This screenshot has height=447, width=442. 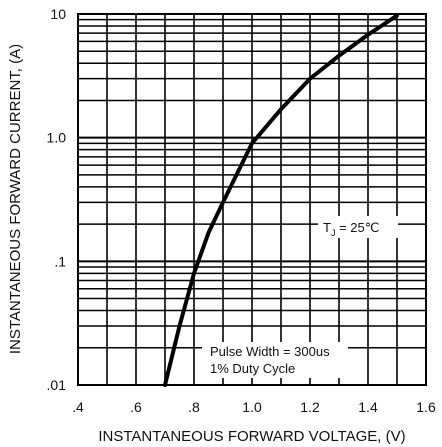 I want to click on x-axis-title: INSTANTANEOUS FORWARD VOLTAGE, (V), so click(x=251, y=436).